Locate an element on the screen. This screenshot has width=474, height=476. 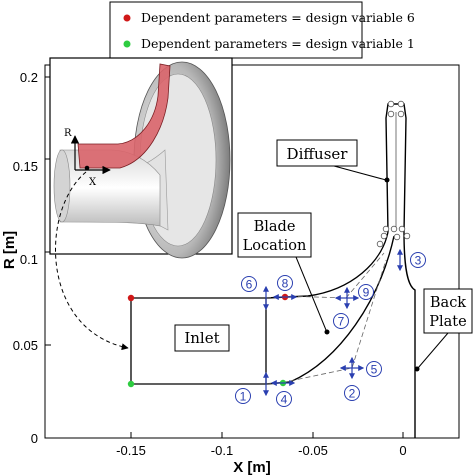
dv6-dependent-point is located at coordinates (131, 298).